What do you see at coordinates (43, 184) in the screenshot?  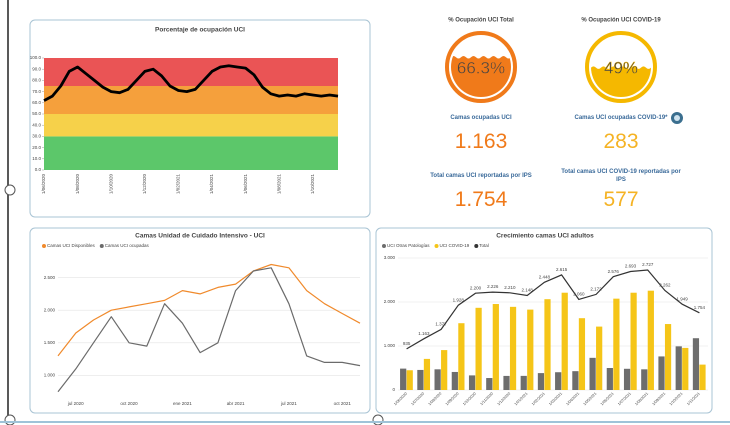 I see `x-tick-label: 1/06/2020` at bounding box center [43, 184].